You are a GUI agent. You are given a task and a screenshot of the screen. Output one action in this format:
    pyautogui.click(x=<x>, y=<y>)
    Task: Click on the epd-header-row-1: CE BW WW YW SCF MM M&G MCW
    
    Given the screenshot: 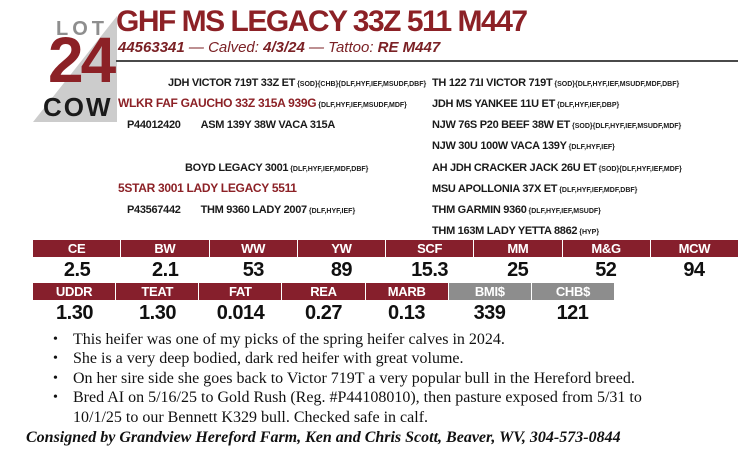 What is the action you would take?
    pyautogui.click(x=385, y=248)
    